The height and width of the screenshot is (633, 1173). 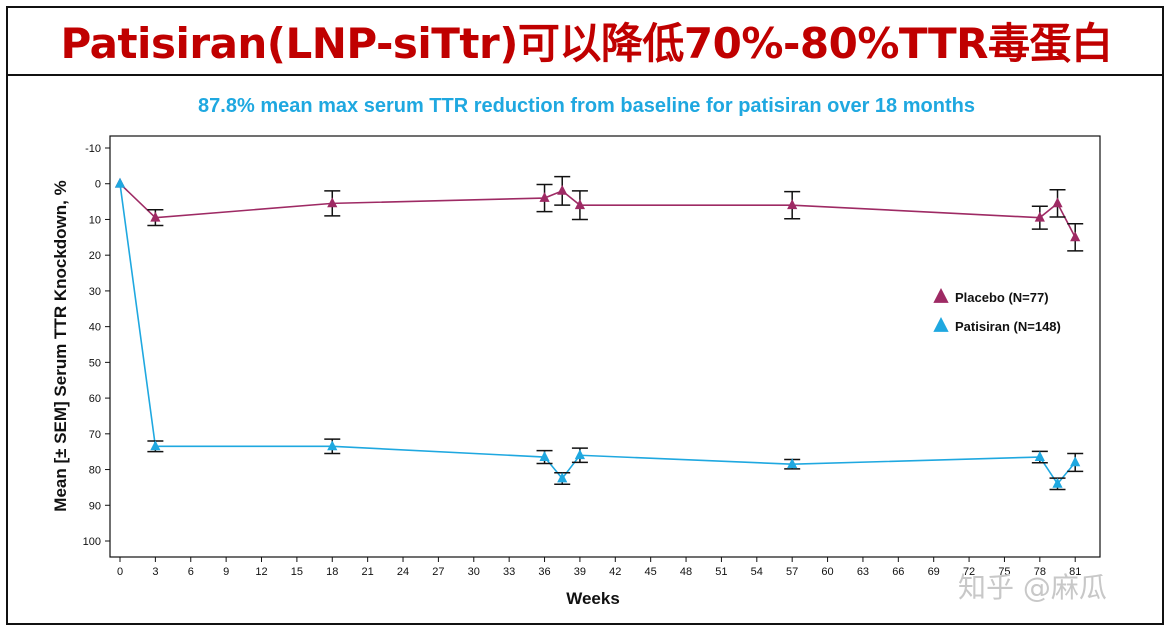 I want to click on x-tick-label: 33, so click(x=509, y=572).